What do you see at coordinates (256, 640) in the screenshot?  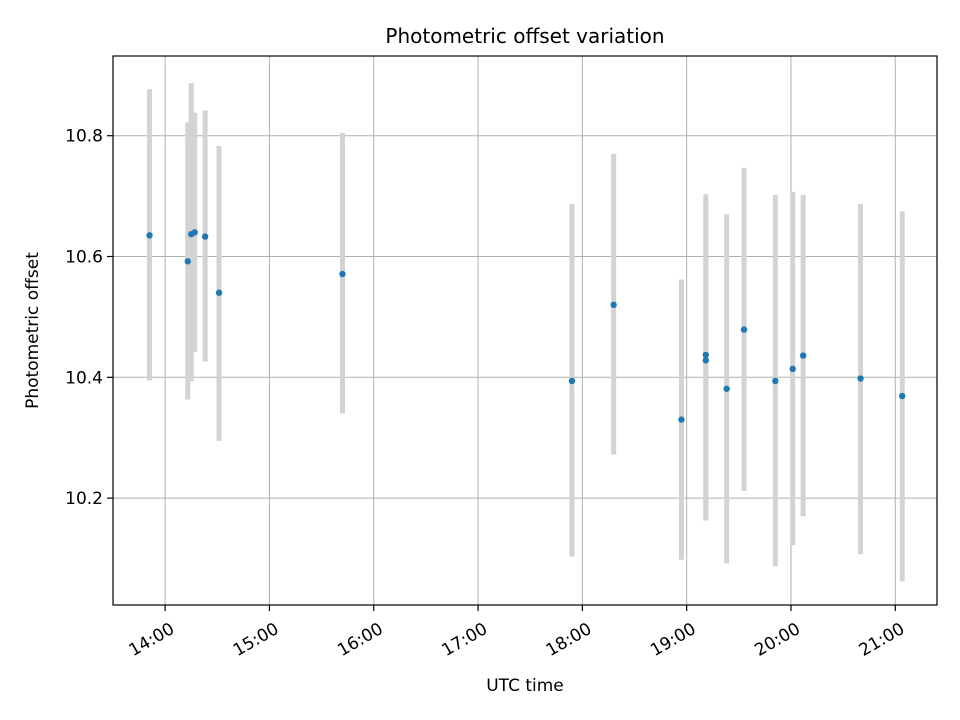 I see `x-tick-label: 15:00` at bounding box center [256, 640].